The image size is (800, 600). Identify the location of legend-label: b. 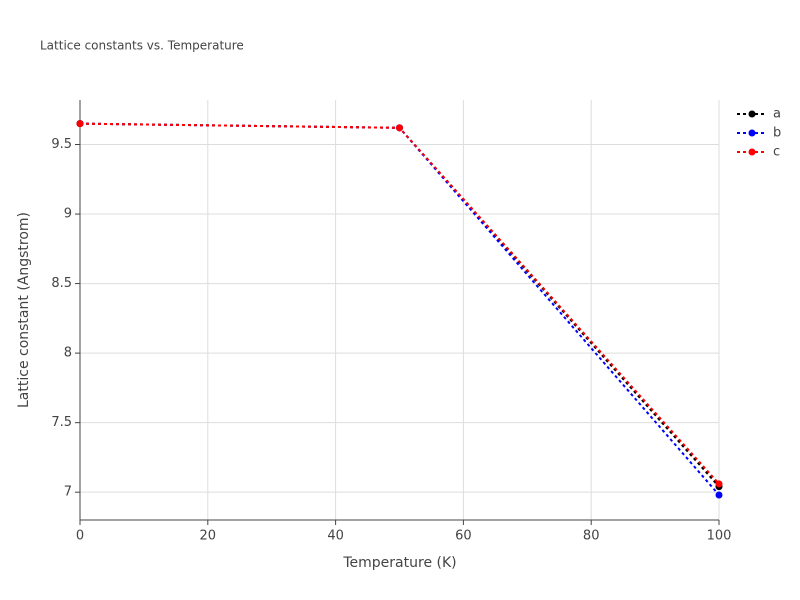
(777, 133).